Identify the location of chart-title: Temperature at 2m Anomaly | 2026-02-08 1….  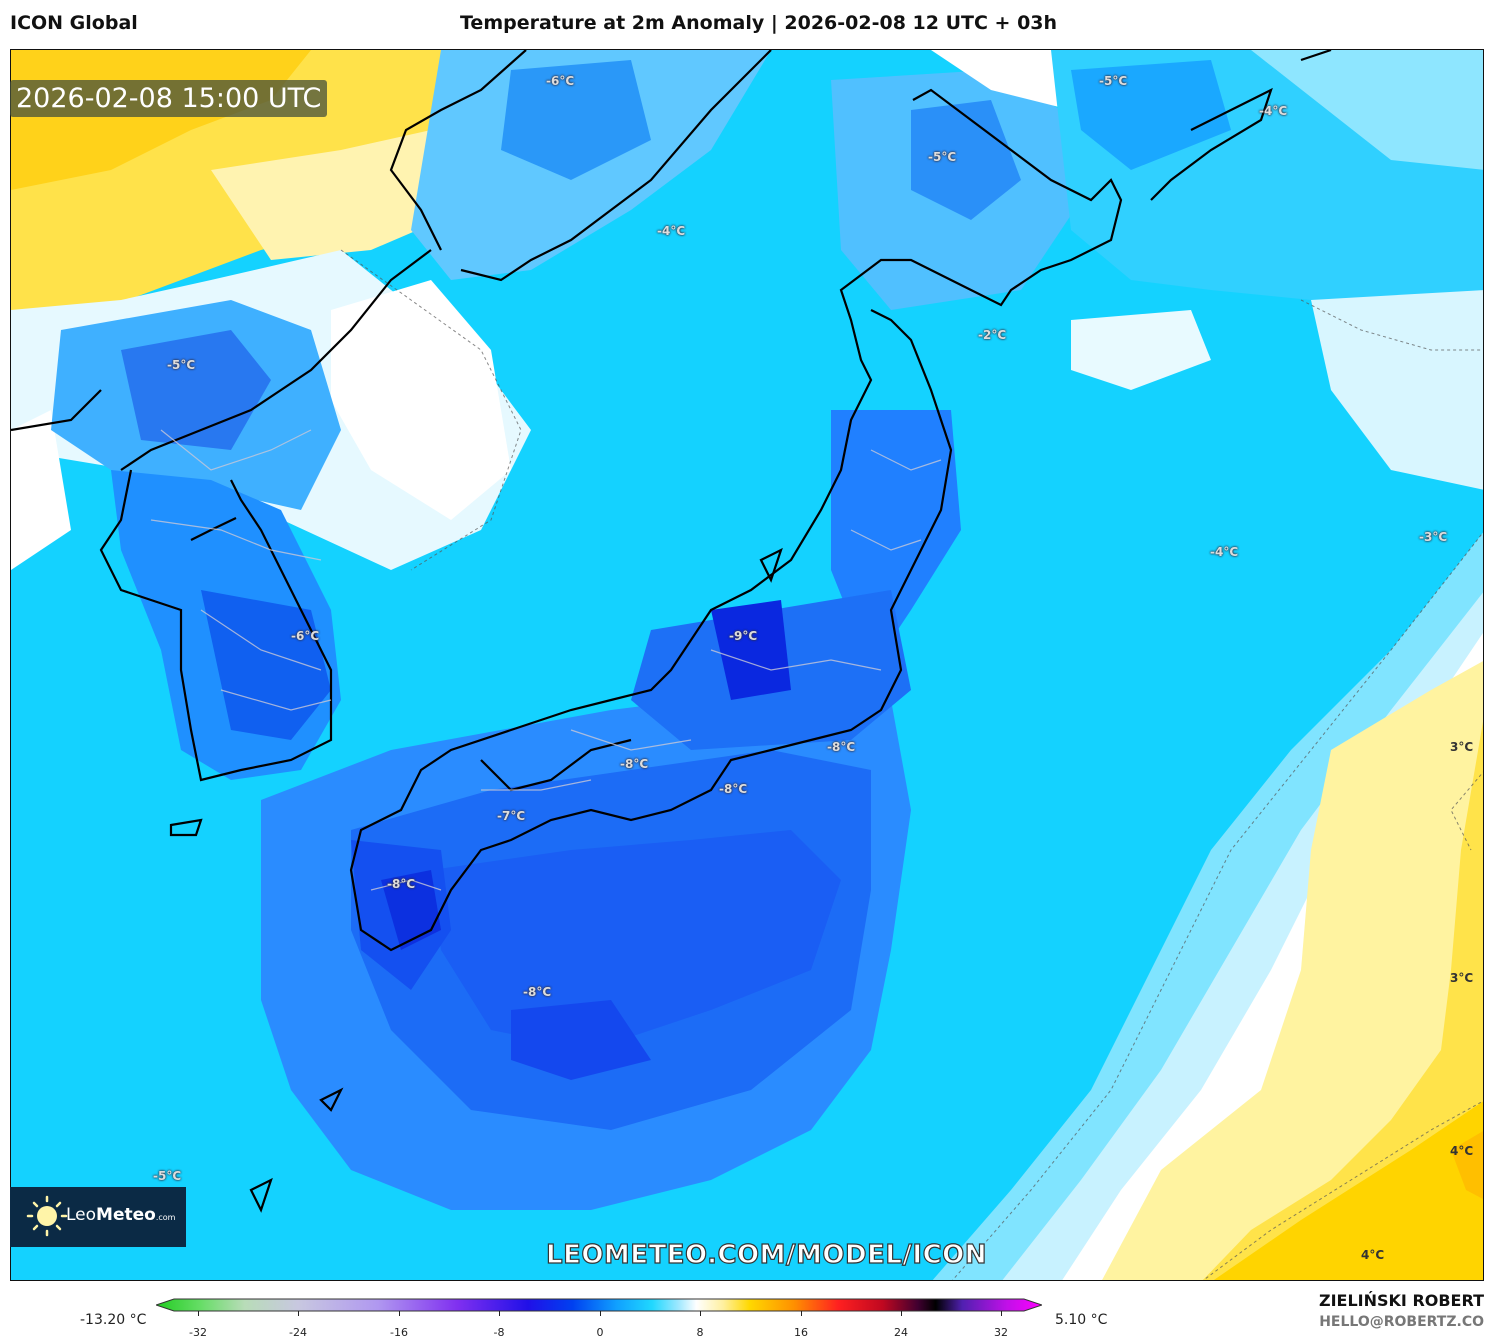
(759, 23).